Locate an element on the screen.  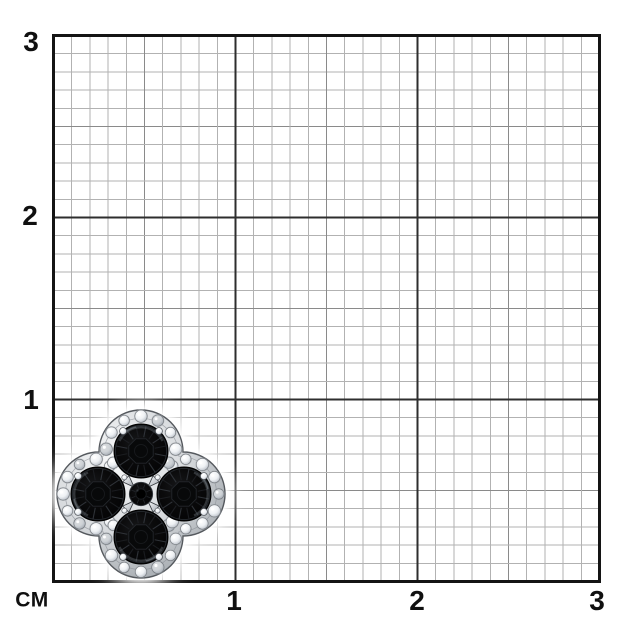
stone-culet-ring is located at coordinates (141, 537).